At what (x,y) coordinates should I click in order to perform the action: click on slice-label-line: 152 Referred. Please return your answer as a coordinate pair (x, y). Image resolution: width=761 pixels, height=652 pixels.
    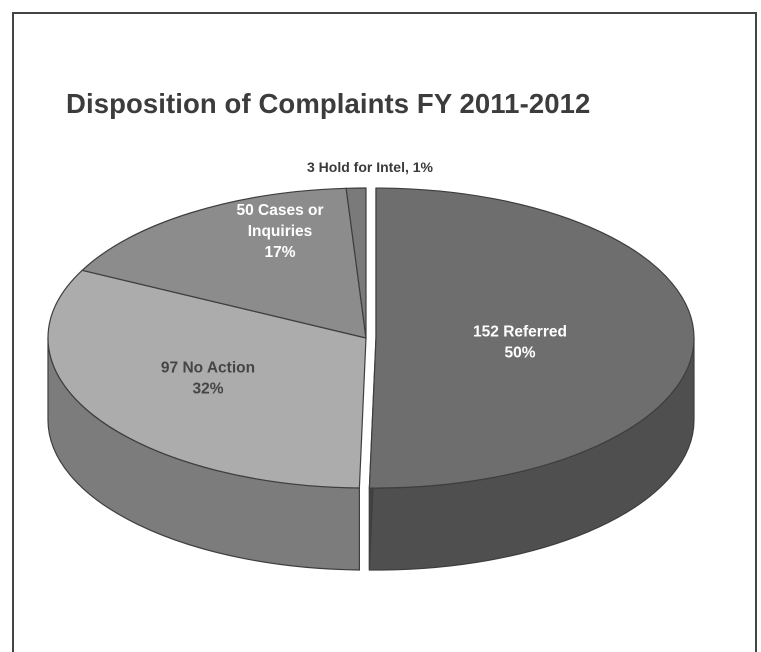
    Looking at the image, I should click on (520, 332).